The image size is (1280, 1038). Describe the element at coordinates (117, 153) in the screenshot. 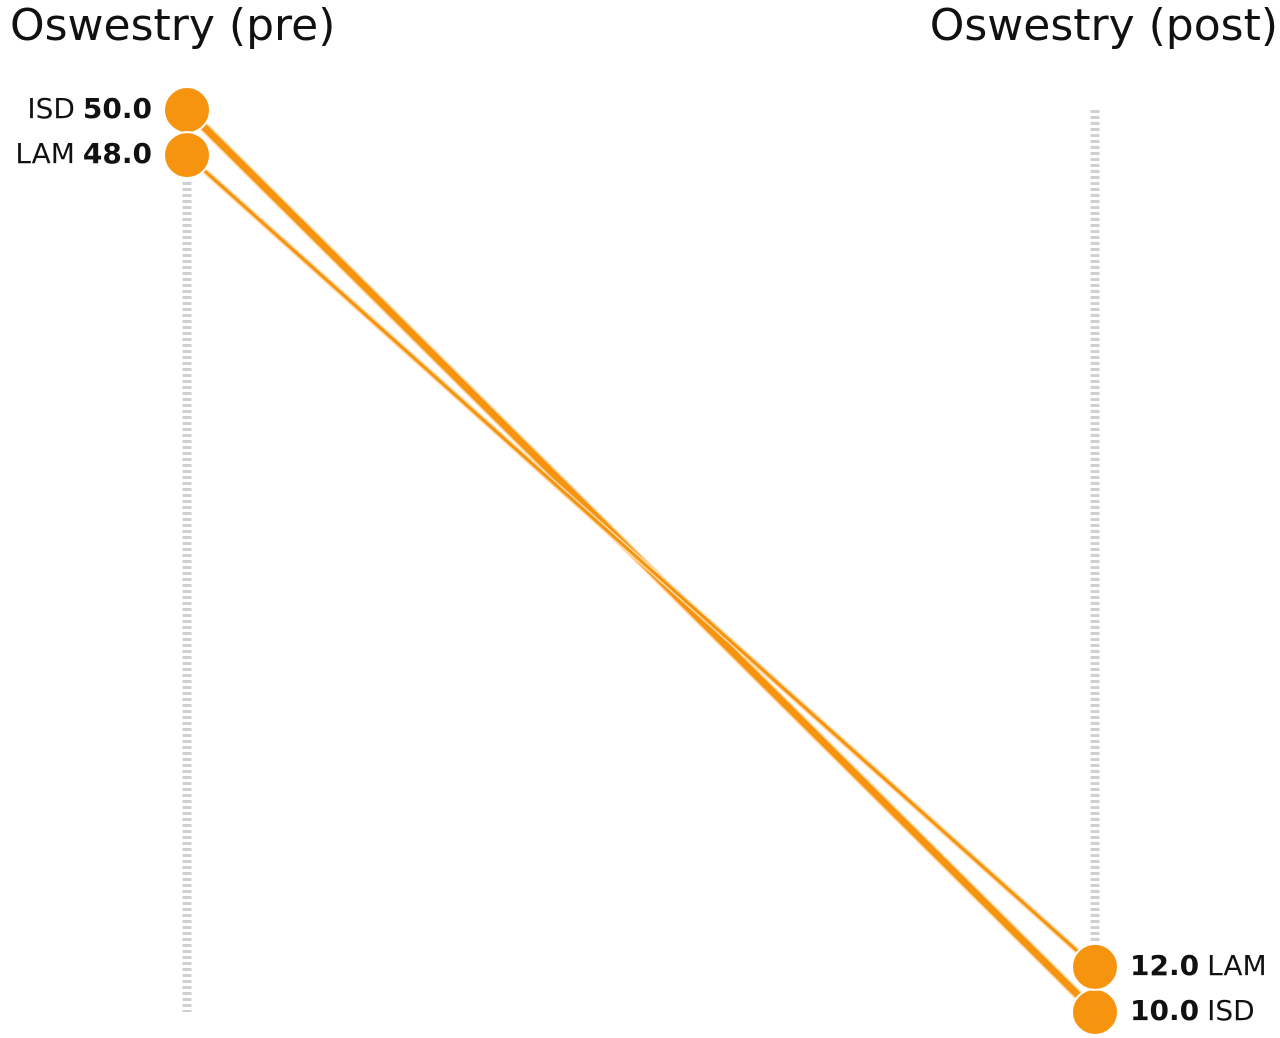

I see `value-label: 48.0` at that location.